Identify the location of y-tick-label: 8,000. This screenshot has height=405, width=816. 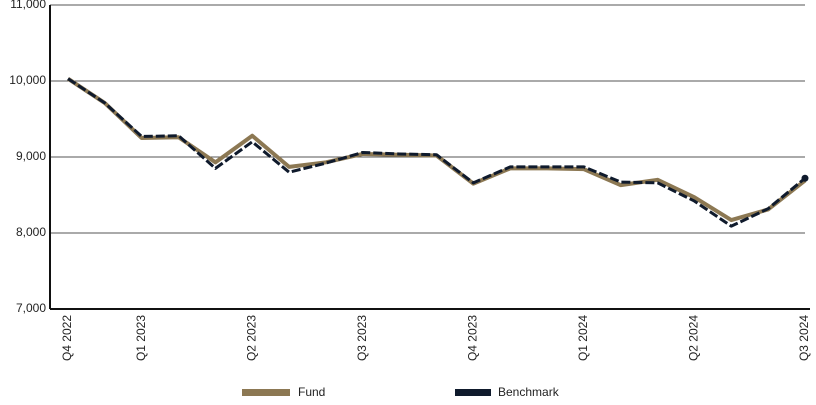
(31, 232).